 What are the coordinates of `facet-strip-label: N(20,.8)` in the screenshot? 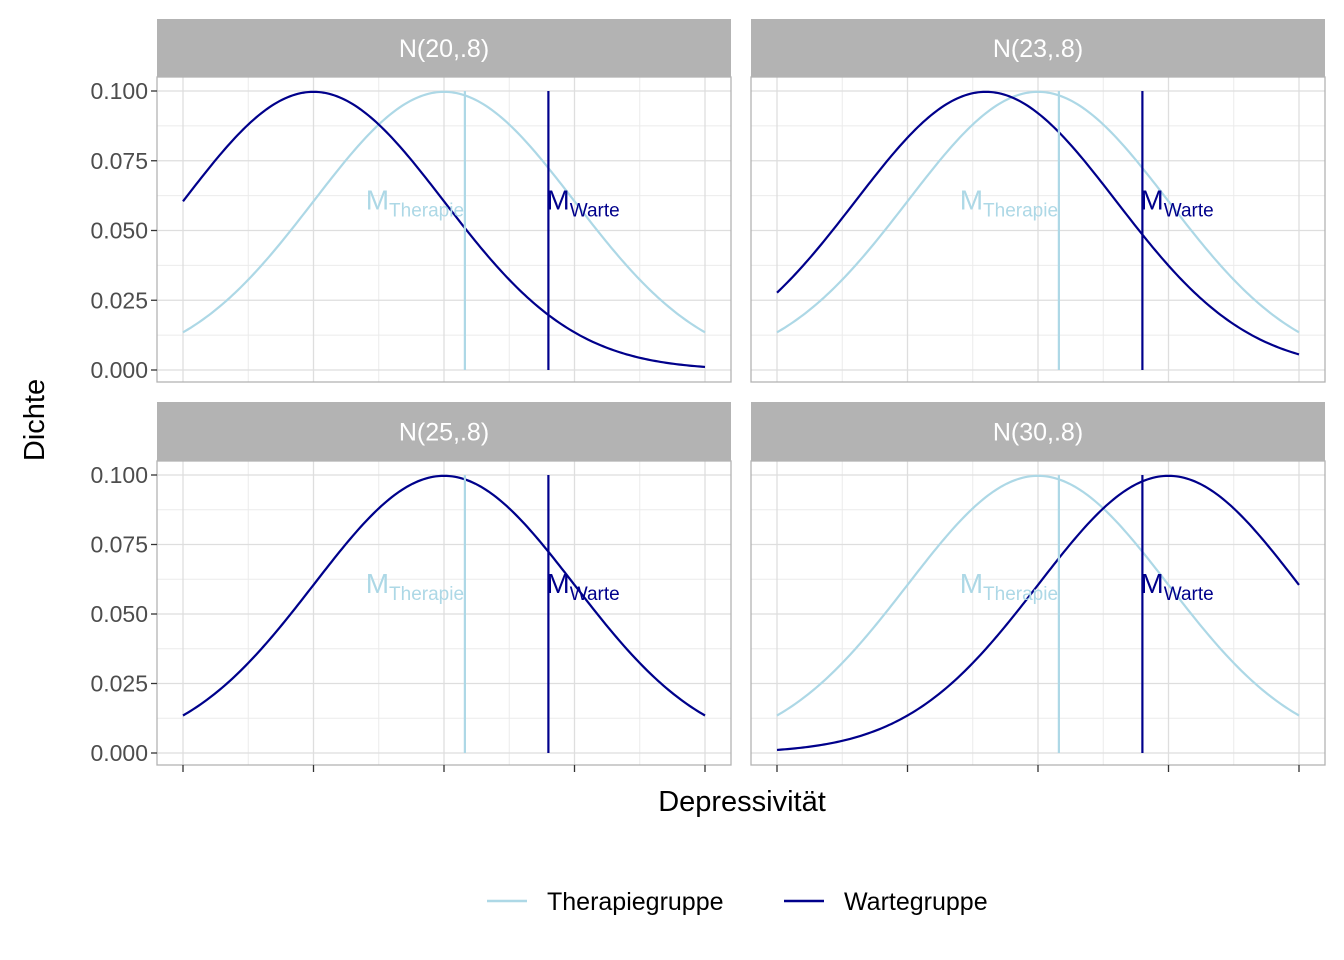 It's located at (444, 49).